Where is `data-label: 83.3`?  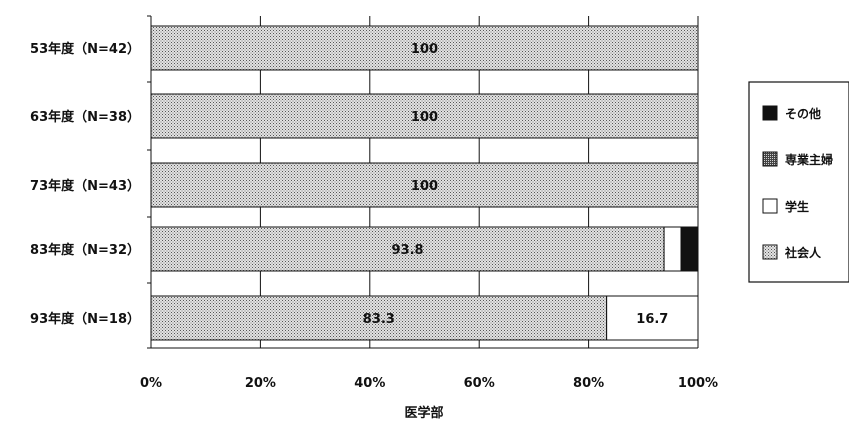
data-label: 83.3 is located at coordinates (379, 319).